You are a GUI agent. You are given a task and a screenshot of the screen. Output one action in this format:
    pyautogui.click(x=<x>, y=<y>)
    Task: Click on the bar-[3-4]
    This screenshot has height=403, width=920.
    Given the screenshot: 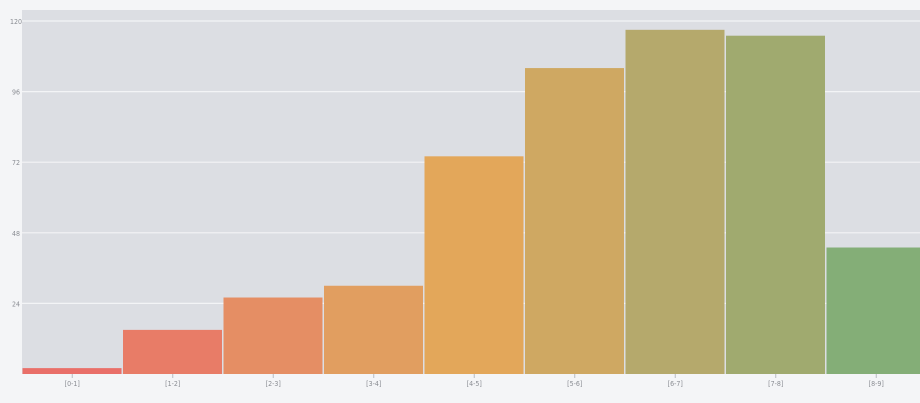 What is the action you would take?
    pyautogui.click(x=373, y=329)
    